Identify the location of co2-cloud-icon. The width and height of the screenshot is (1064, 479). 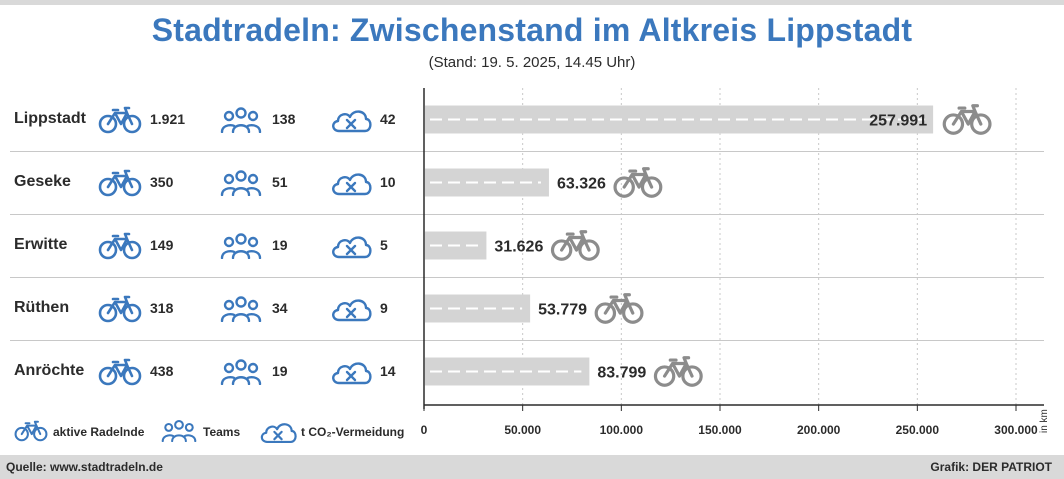
(278, 431).